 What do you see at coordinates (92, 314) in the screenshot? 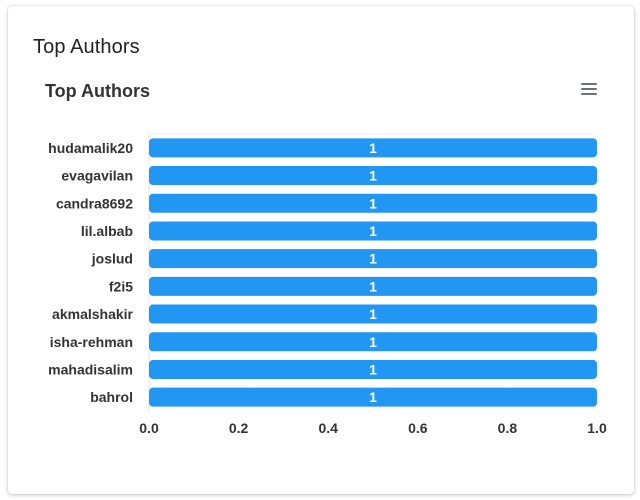
I see `category-label: akmalshakir` at bounding box center [92, 314].